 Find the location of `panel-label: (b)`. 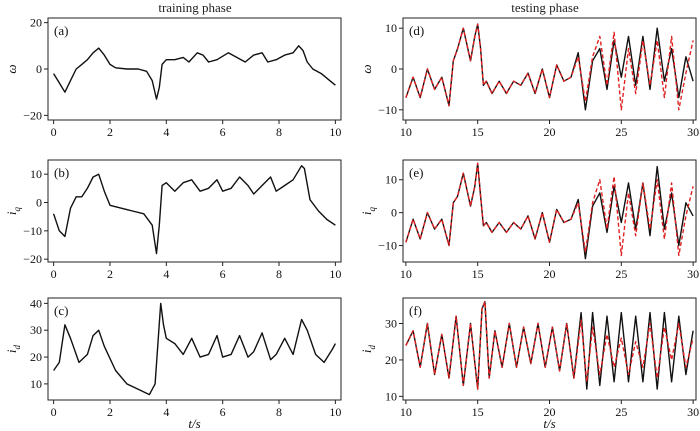

panel-label: (b) is located at coordinates (61, 172).